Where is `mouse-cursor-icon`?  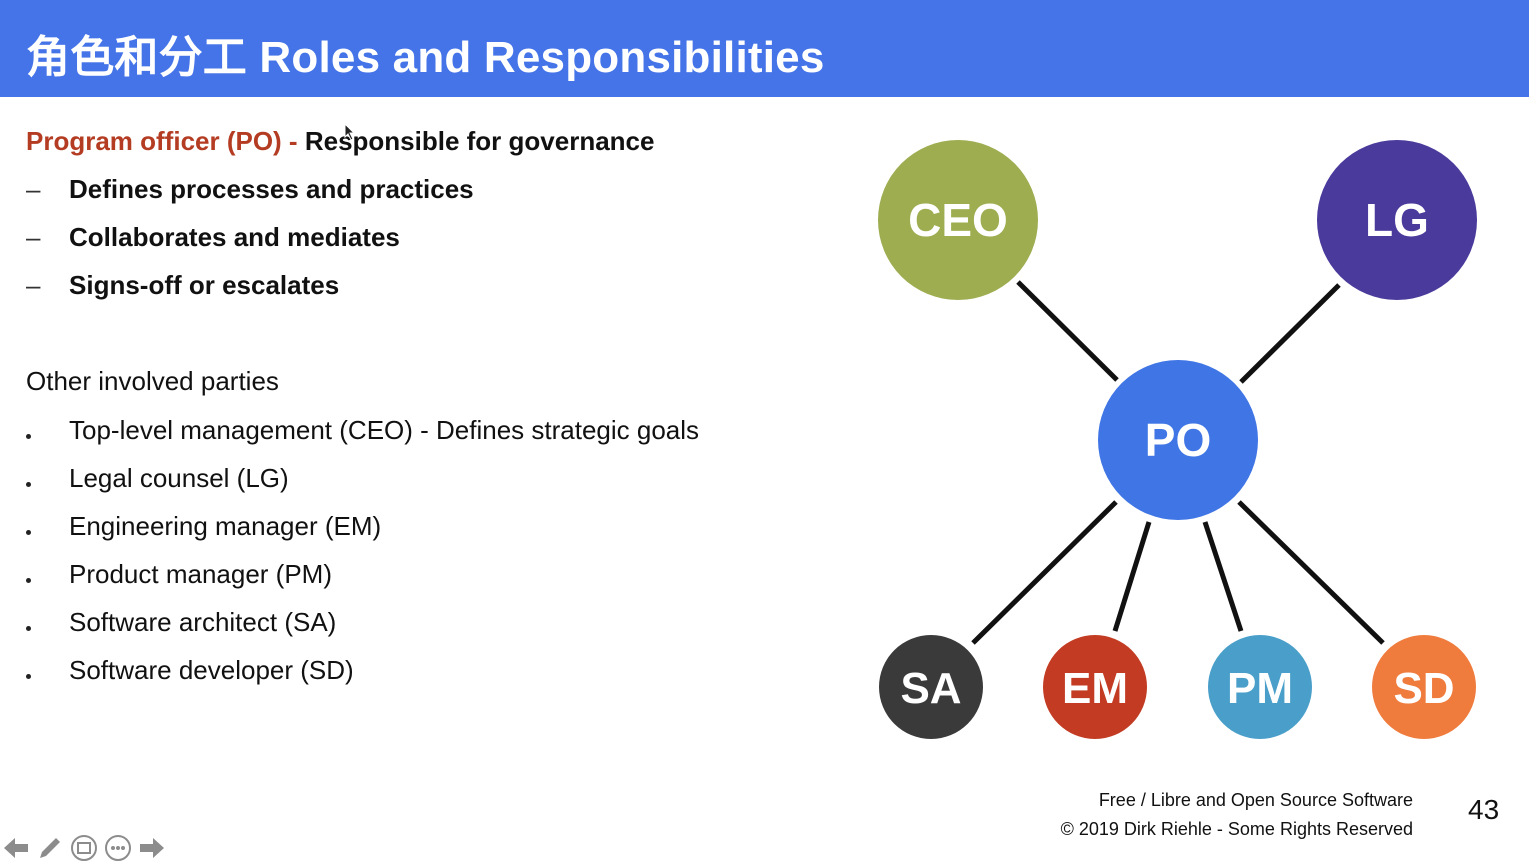 mouse-cursor-icon is located at coordinates (350, 132).